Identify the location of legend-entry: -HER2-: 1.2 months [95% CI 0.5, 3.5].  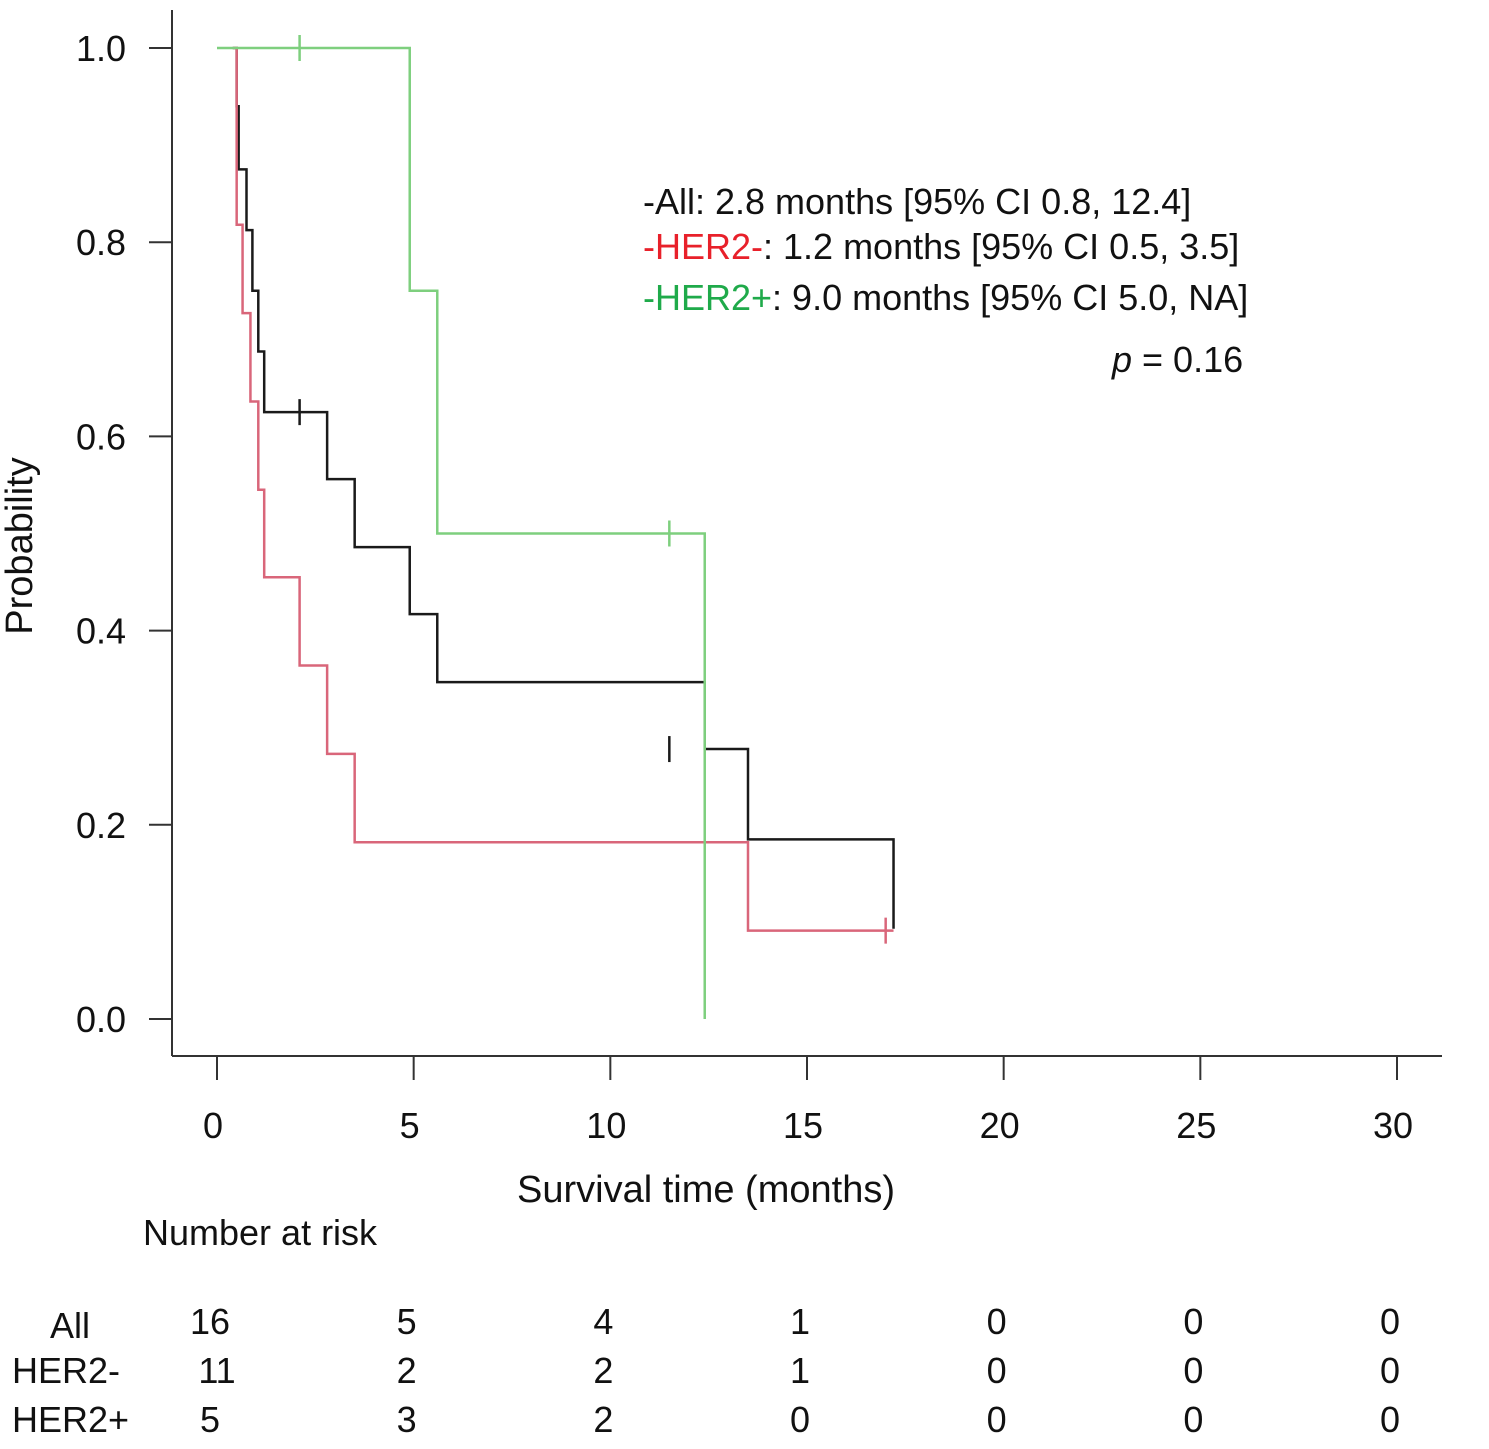
(941, 246).